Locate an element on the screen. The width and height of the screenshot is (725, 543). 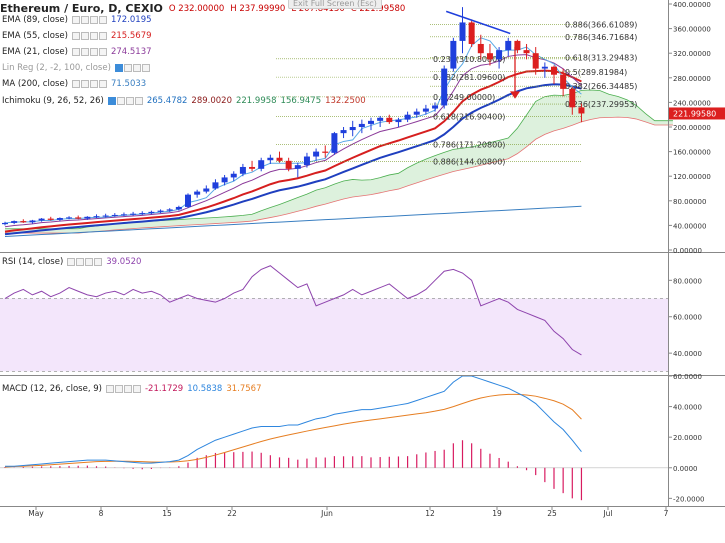
fib-level-label: 0.382(266.34485) is located at coordinates (601, 86).